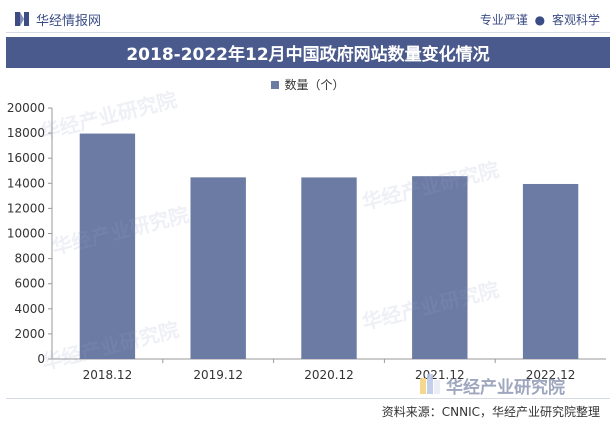  Describe the element at coordinates (308, 19) in the screenshot. I see `top-bar: 华经情报网 专业严谨 ● 客观科学` at that location.